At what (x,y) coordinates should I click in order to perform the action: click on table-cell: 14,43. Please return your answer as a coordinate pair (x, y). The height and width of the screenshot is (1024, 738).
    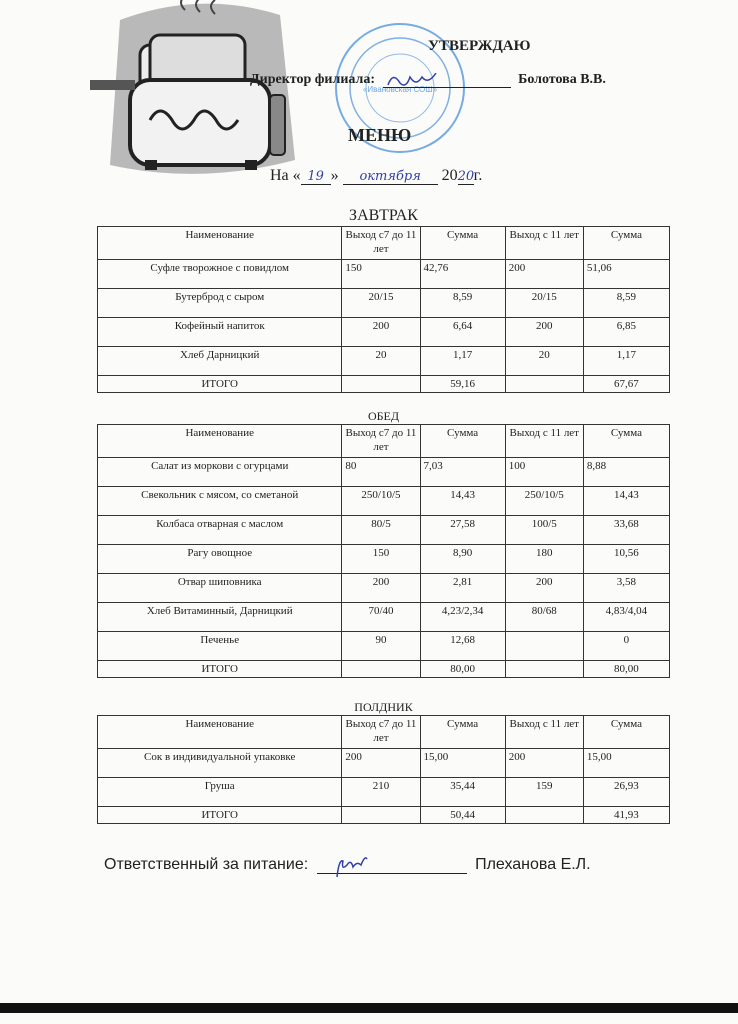
    Looking at the image, I should click on (462, 501).